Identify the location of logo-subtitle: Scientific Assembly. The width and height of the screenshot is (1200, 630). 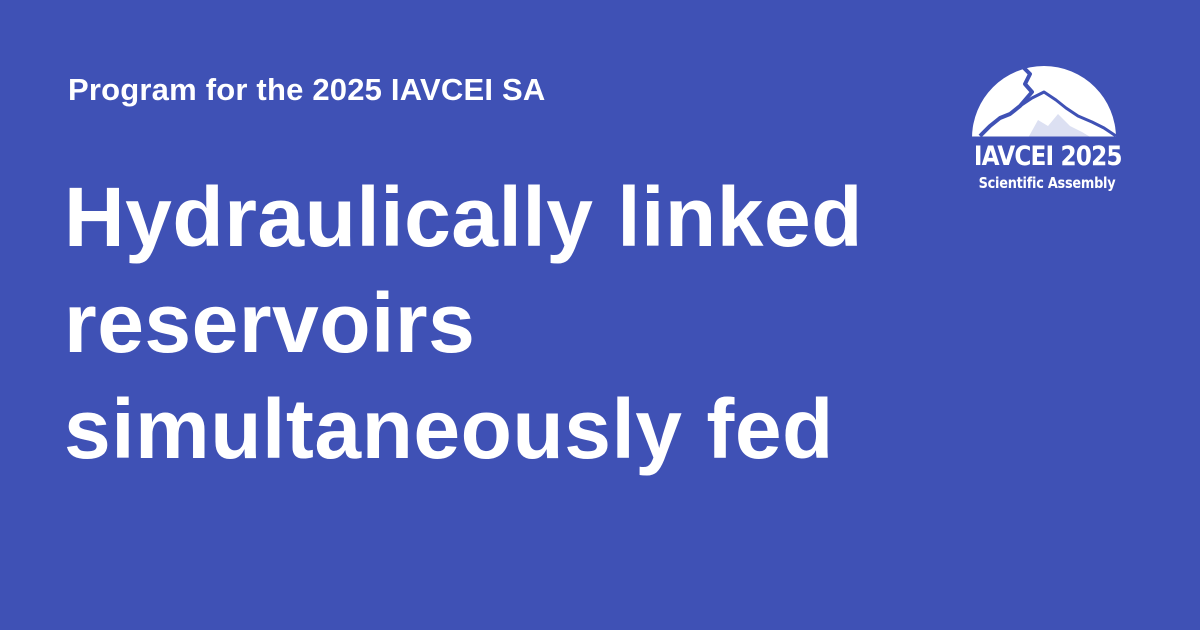
(1047, 183).